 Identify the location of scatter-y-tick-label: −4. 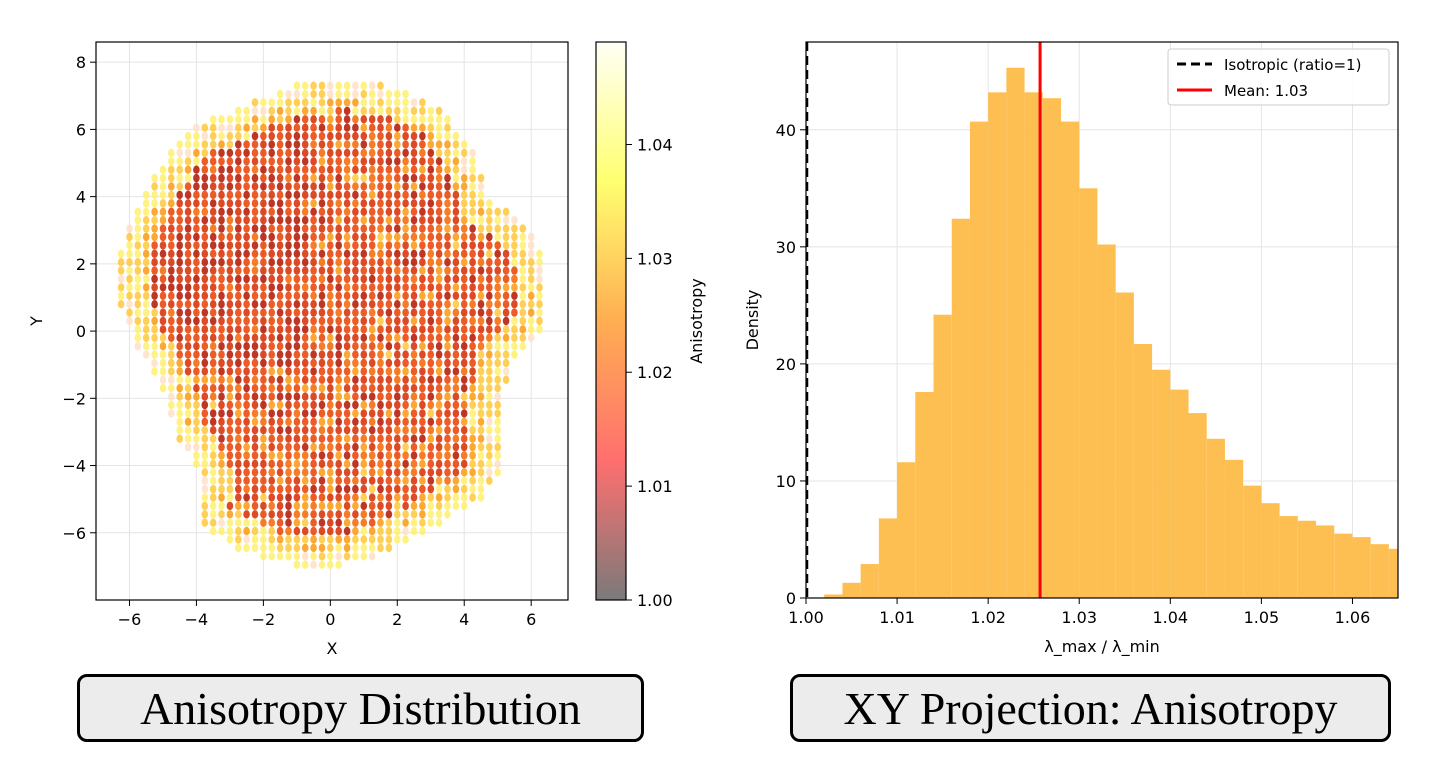
(74, 466).